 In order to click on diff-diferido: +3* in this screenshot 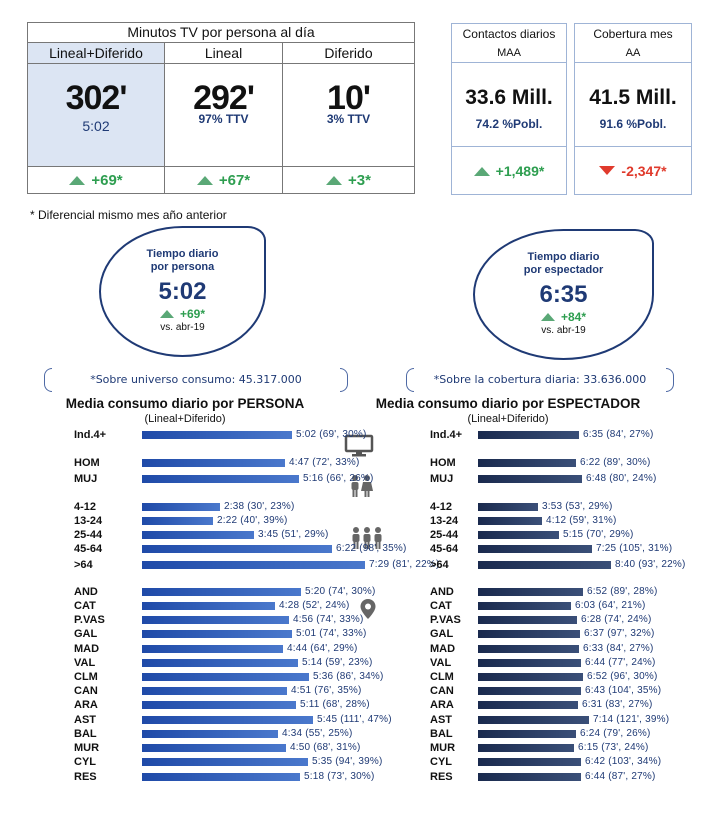, I will do `click(348, 180)`.